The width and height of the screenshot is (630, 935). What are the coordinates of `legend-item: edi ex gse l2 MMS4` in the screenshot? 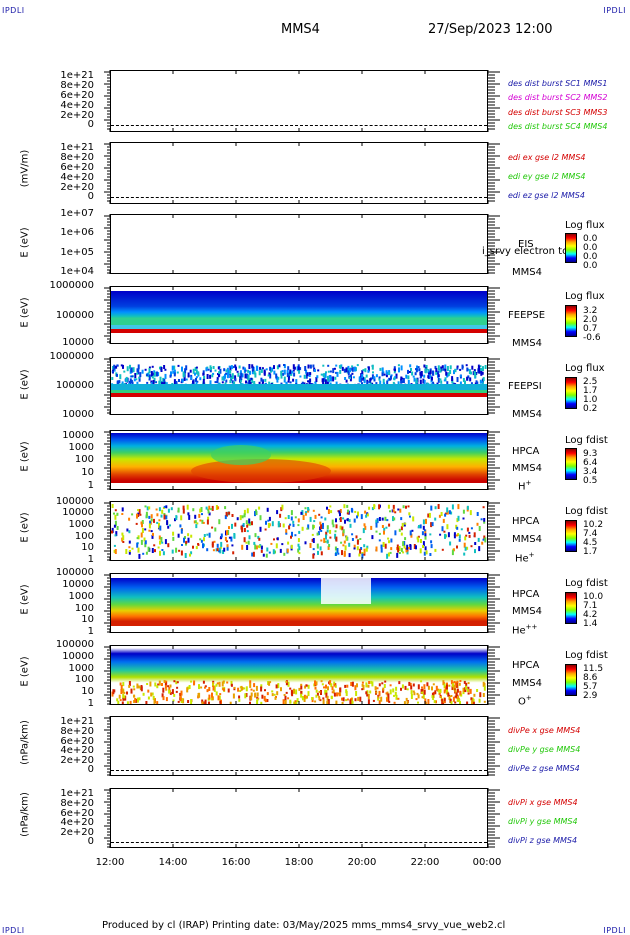 It's located at (547, 157).